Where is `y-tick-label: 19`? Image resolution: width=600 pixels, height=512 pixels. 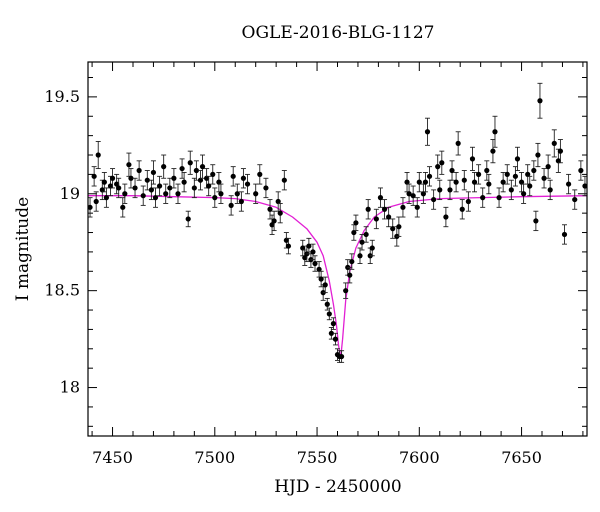 y-tick-label: 19 is located at coordinates (70, 193).